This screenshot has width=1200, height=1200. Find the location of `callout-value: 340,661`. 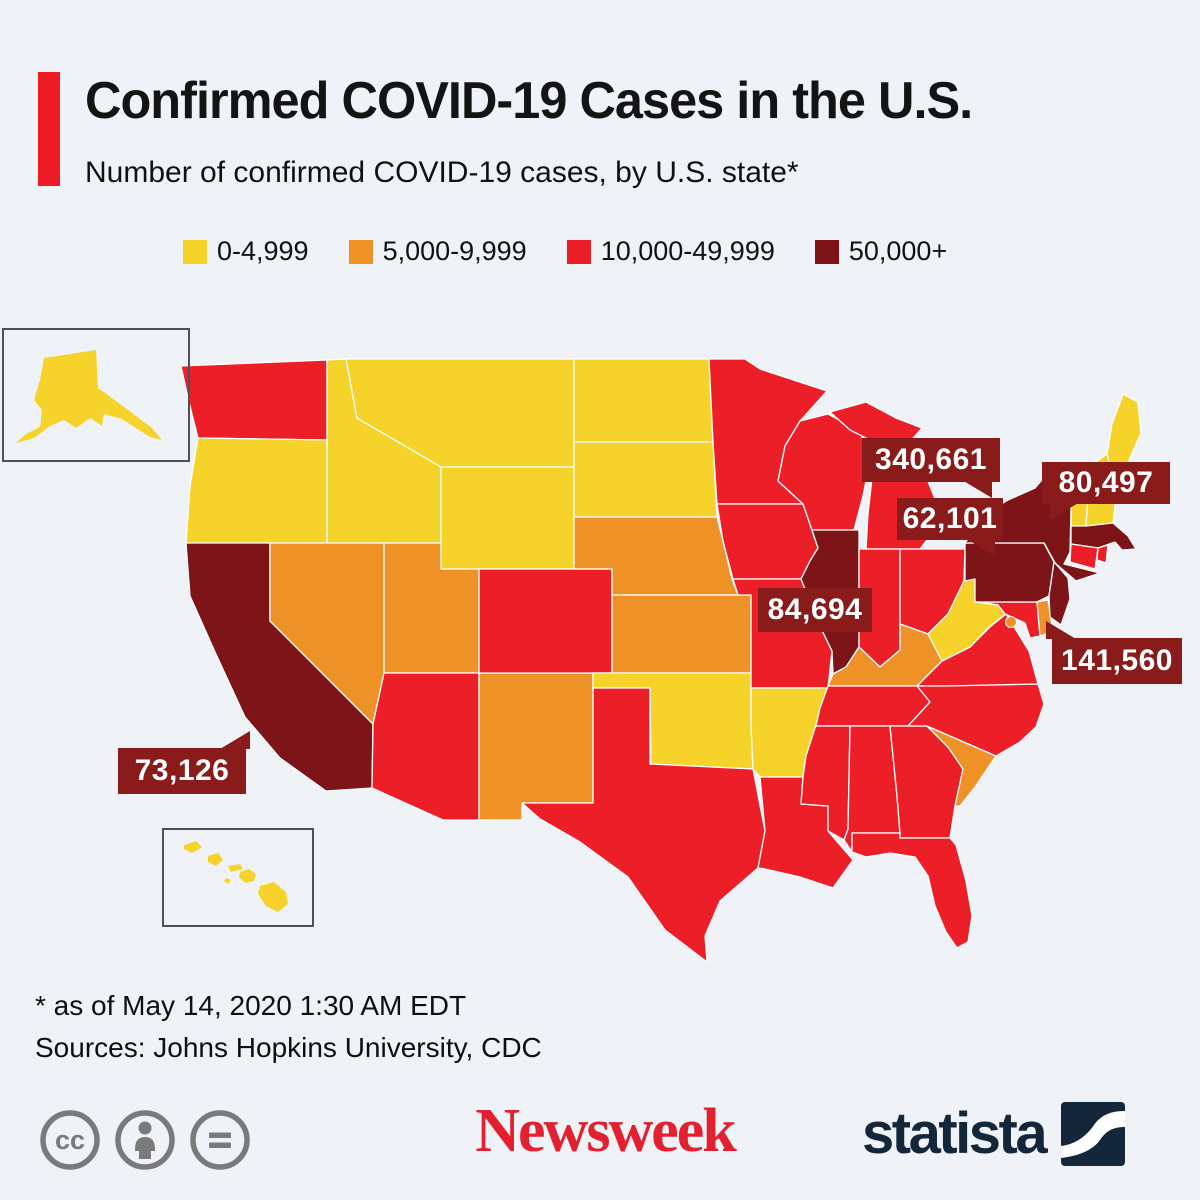

callout-value: 340,661 is located at coordinates (931, 459).